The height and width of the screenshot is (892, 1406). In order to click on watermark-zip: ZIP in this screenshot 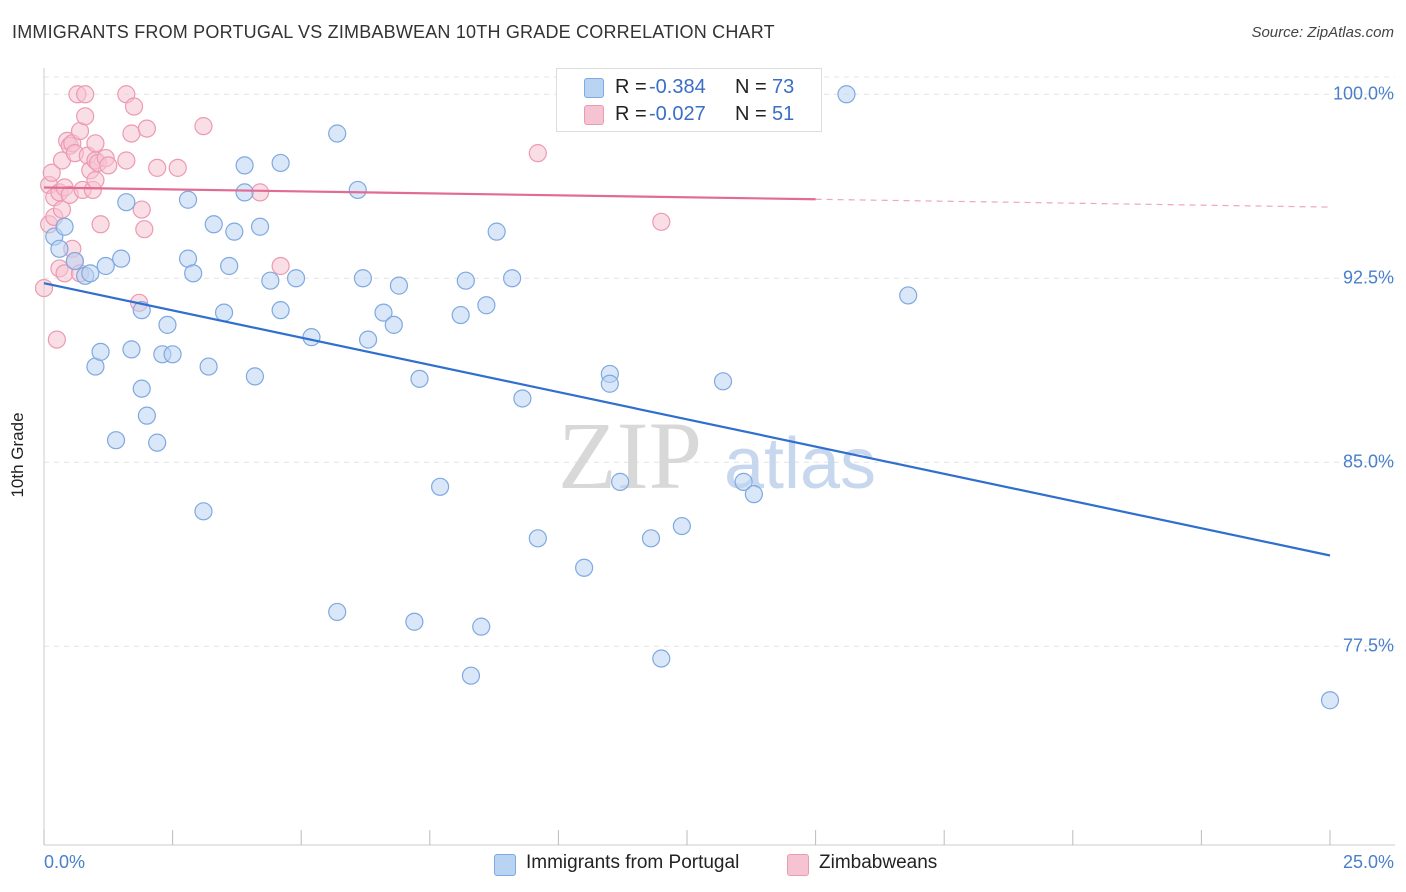, I will do `click(630, 455)`.